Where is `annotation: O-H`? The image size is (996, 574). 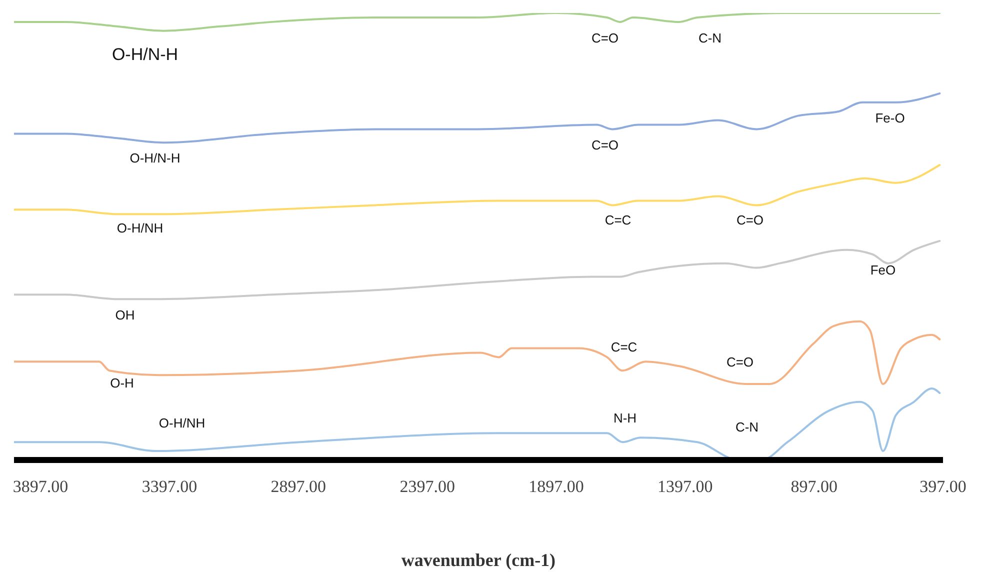
annotation: O-H is located at coordinates (122, 383).